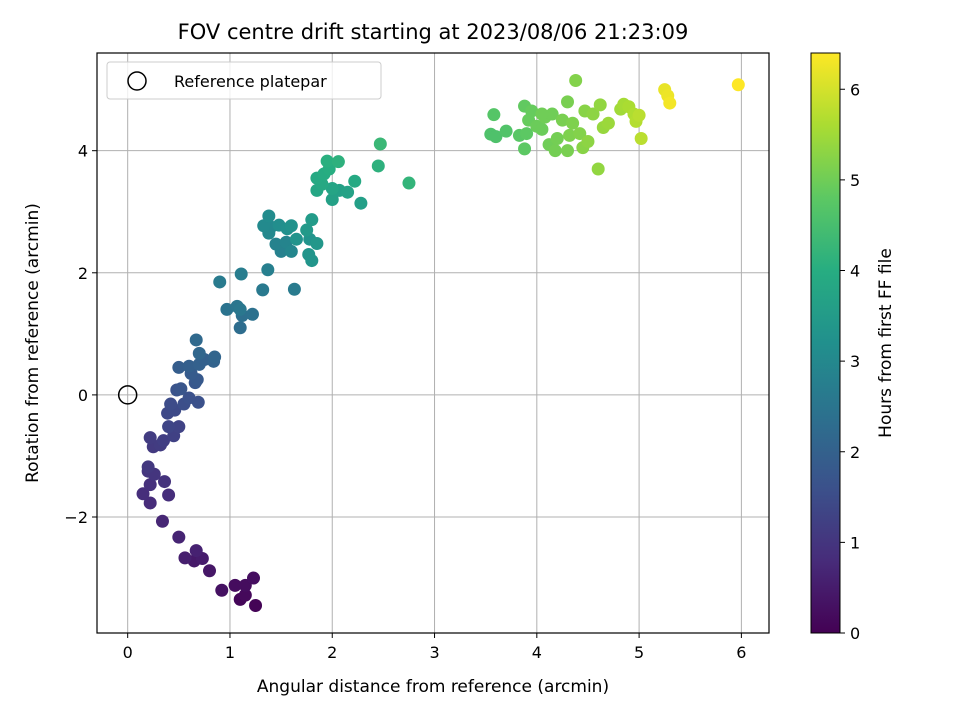 This screenshot has height=720, width=960. What do you see at coordinates (855, 271) in the screenshot?
I see `colorbar-tick-label: 4` at bounding box center [855, 271].